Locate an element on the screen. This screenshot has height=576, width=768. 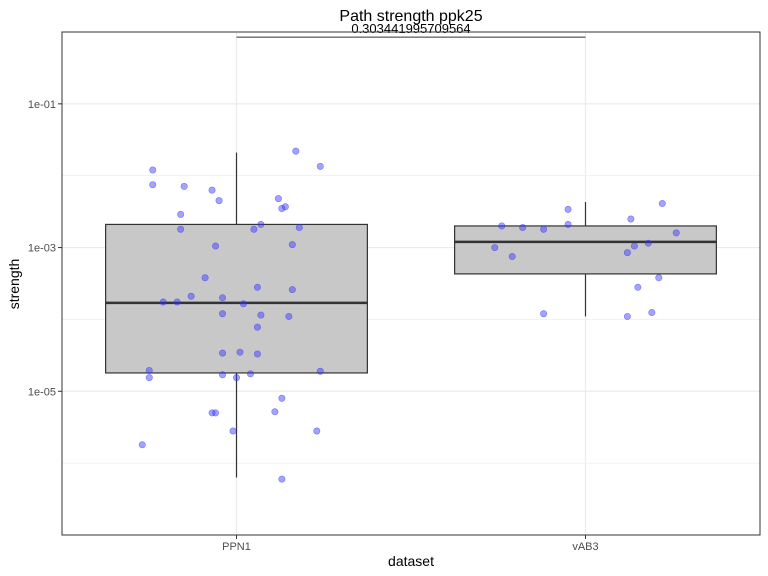
chart-title: Path strength ppk25 is located at coordinates (410, 16).